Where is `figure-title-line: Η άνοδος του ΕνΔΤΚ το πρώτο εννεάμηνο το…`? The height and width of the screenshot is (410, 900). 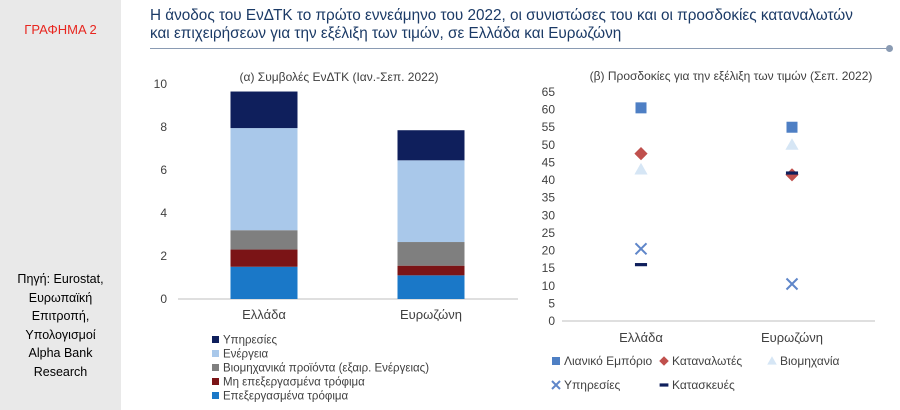 figure-title-line: Η άνοδος του ΕνΔΤΚ το πρώτο εννεάμηνο το… is located at coordinates (501, 15).